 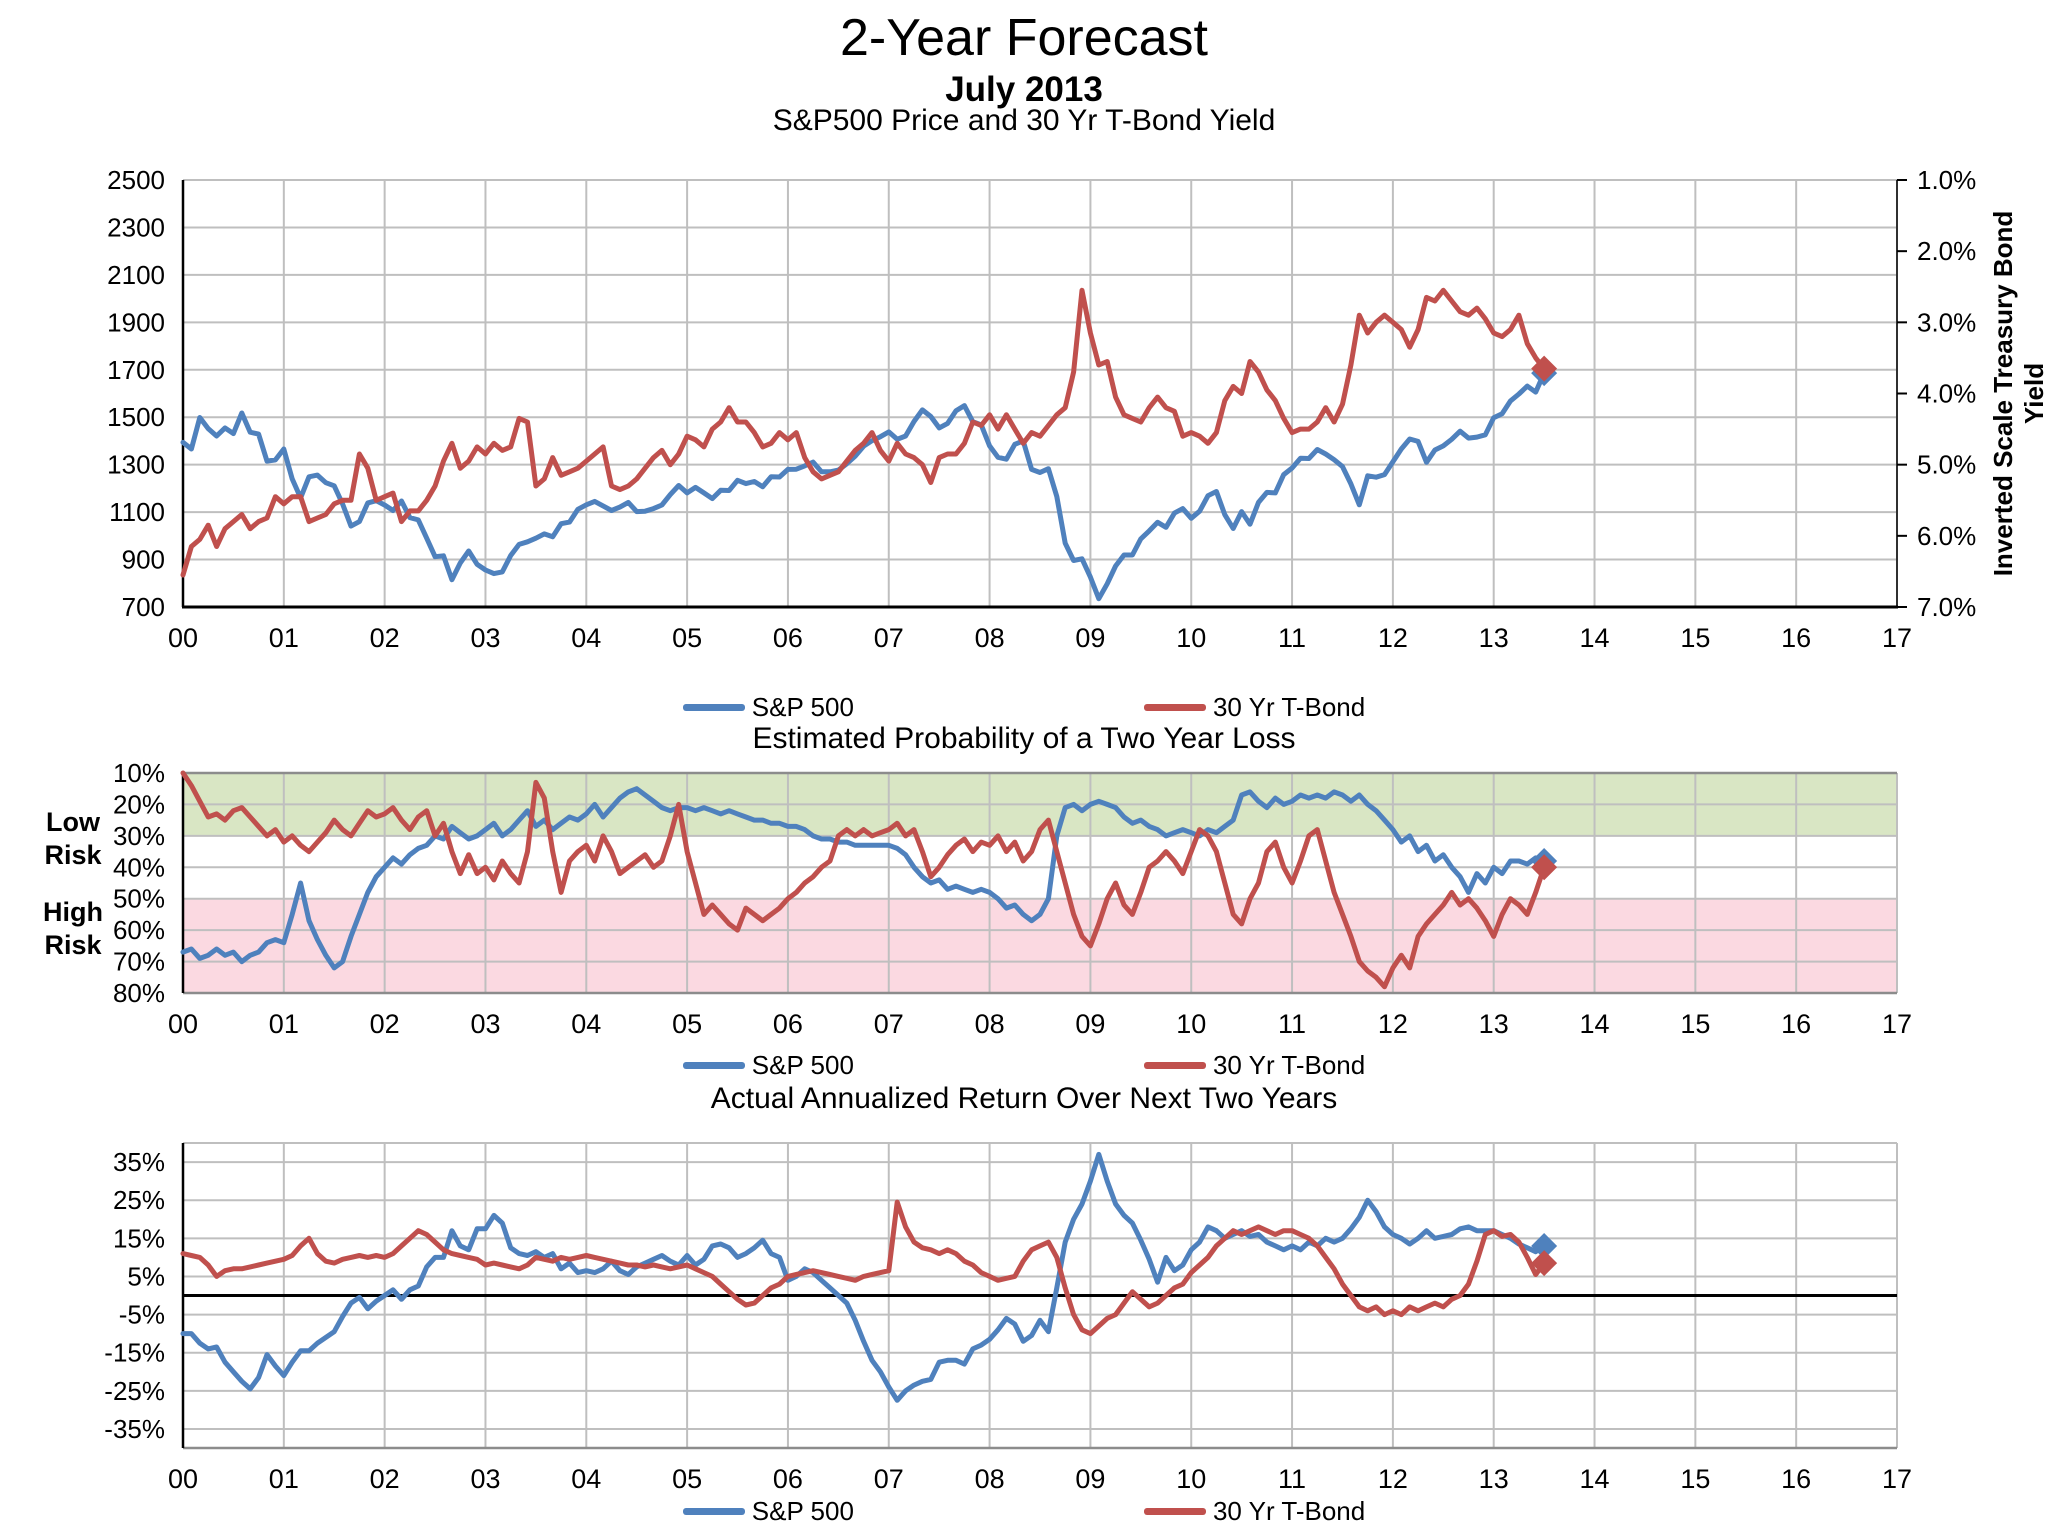 What do you see at coordinates (142, 1315) in the screenshot?
I see `svg-text: -5%` at bounding box center [142, 1315].